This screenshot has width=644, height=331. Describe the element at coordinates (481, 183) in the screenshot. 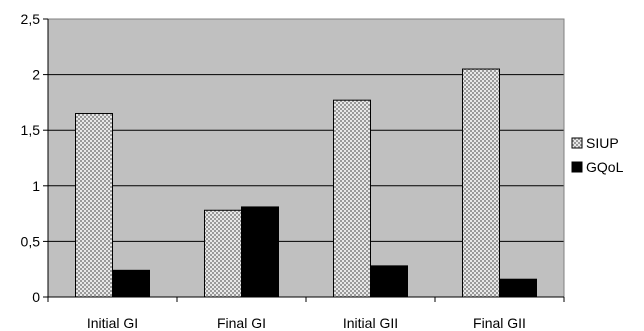

I see `bar-siup-final-gii` at that location.